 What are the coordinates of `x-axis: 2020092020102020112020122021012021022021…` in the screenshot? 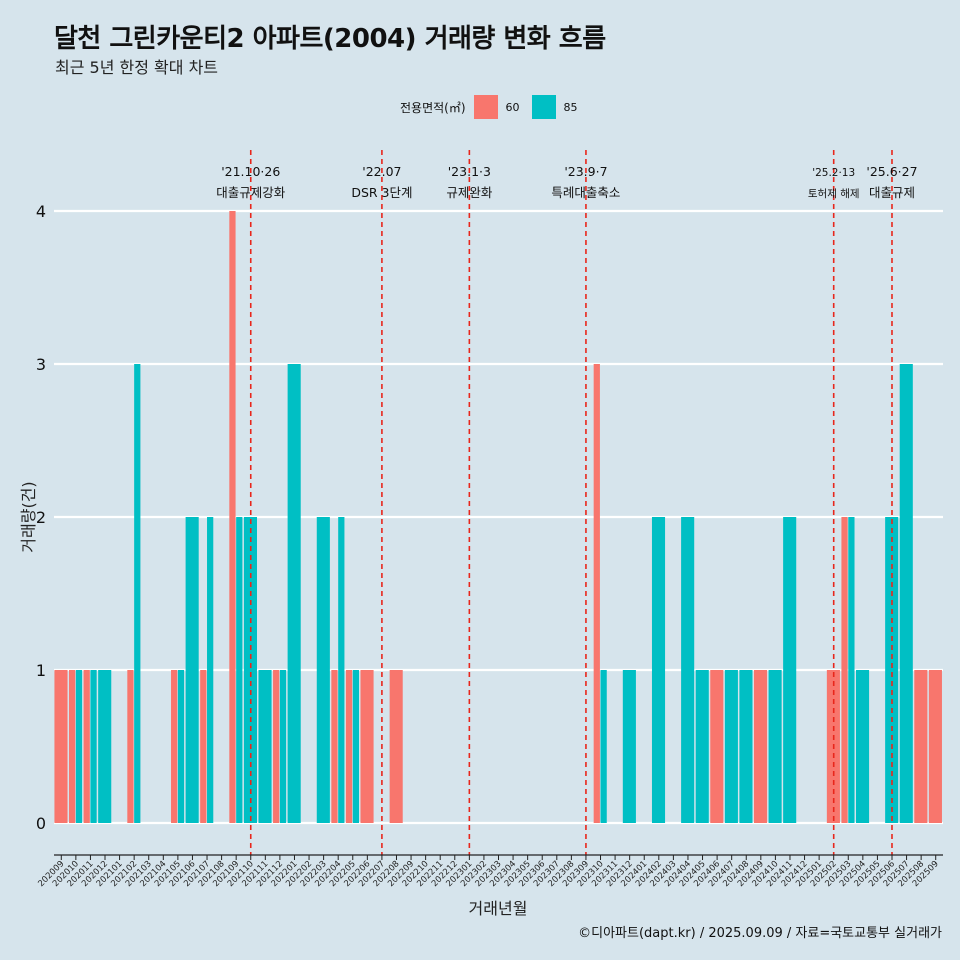 It's located at (489, 871).